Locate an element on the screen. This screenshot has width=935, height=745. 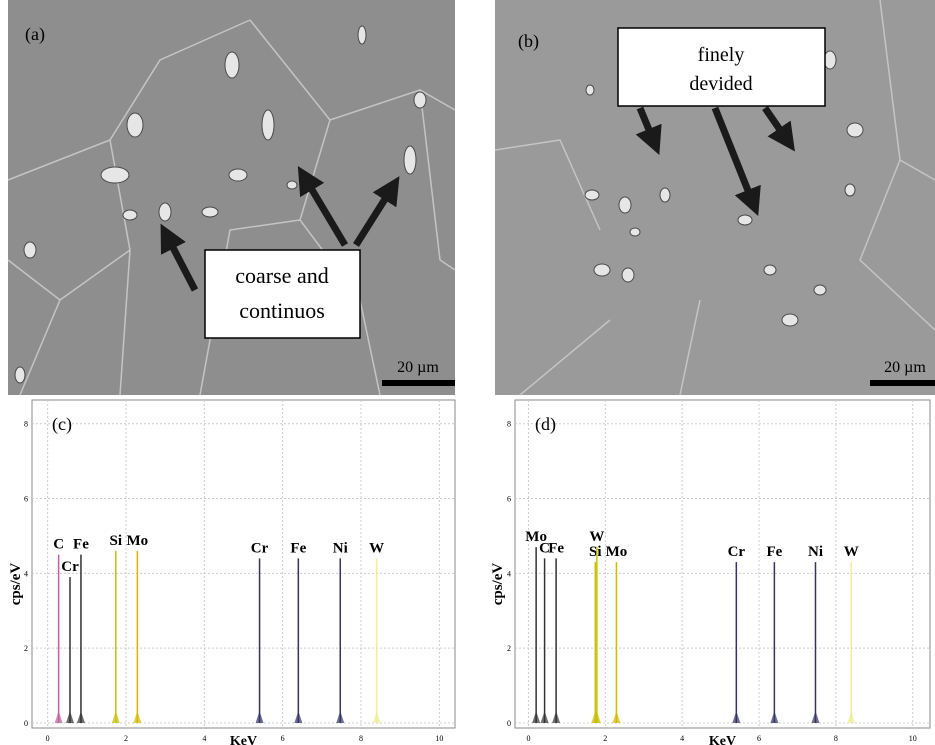
annotation: finely is located at coordinates (721, 55).